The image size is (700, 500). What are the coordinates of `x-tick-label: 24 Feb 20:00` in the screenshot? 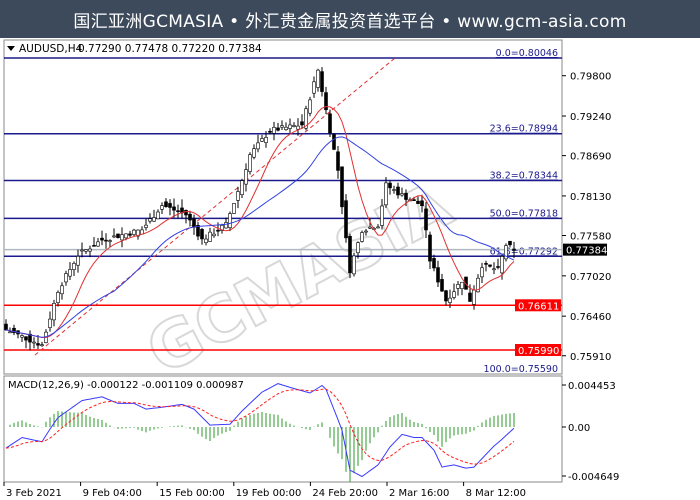 It's located at (345, 493).